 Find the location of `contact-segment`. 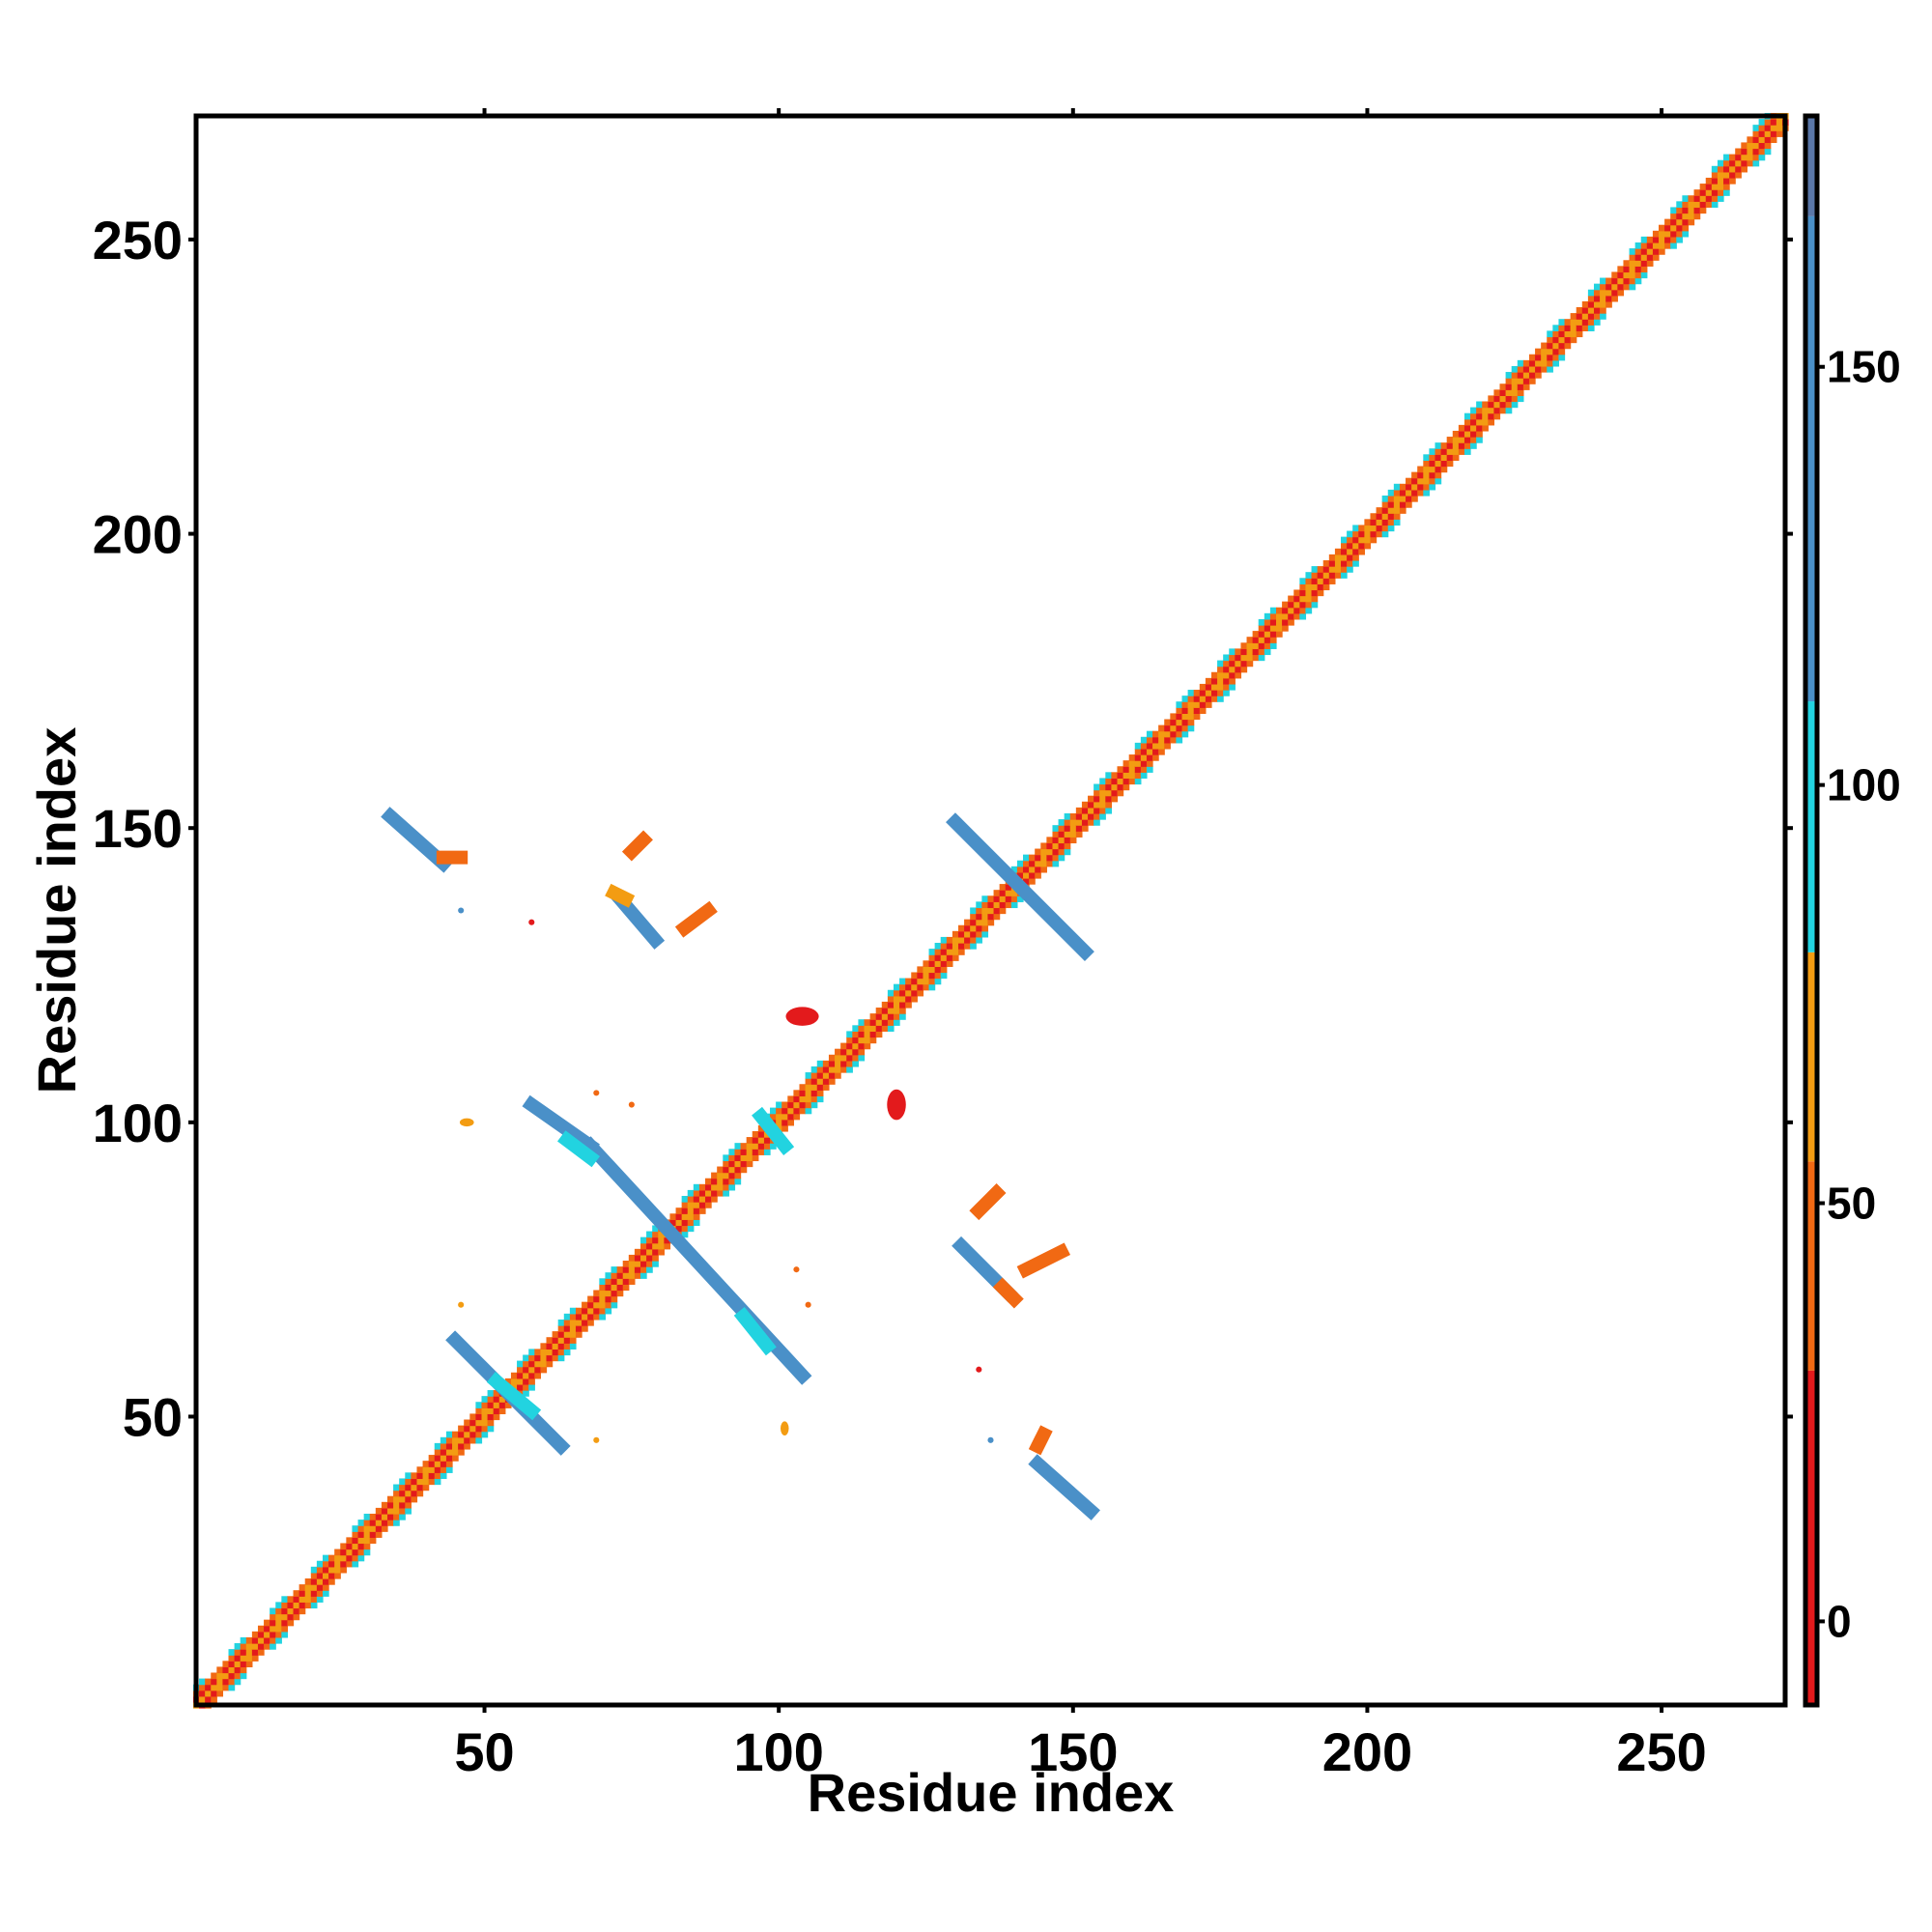

contact-segment is located at coordinates (417, 840).